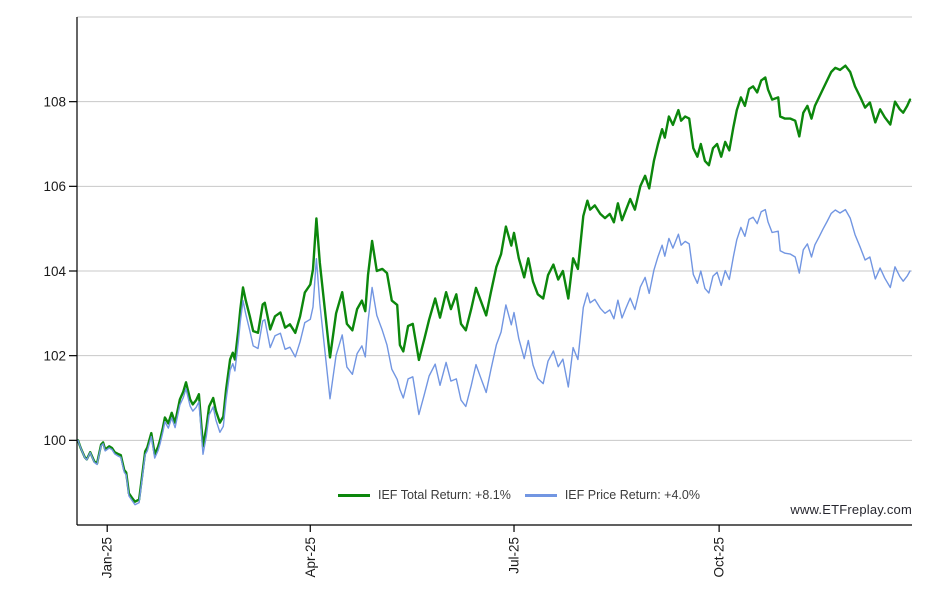 The image size is (940, 600). Describe the element at coordinates (310, 557) in the screenshot. I see `x-tick-label-Apr-25: Apr-25` at that location.